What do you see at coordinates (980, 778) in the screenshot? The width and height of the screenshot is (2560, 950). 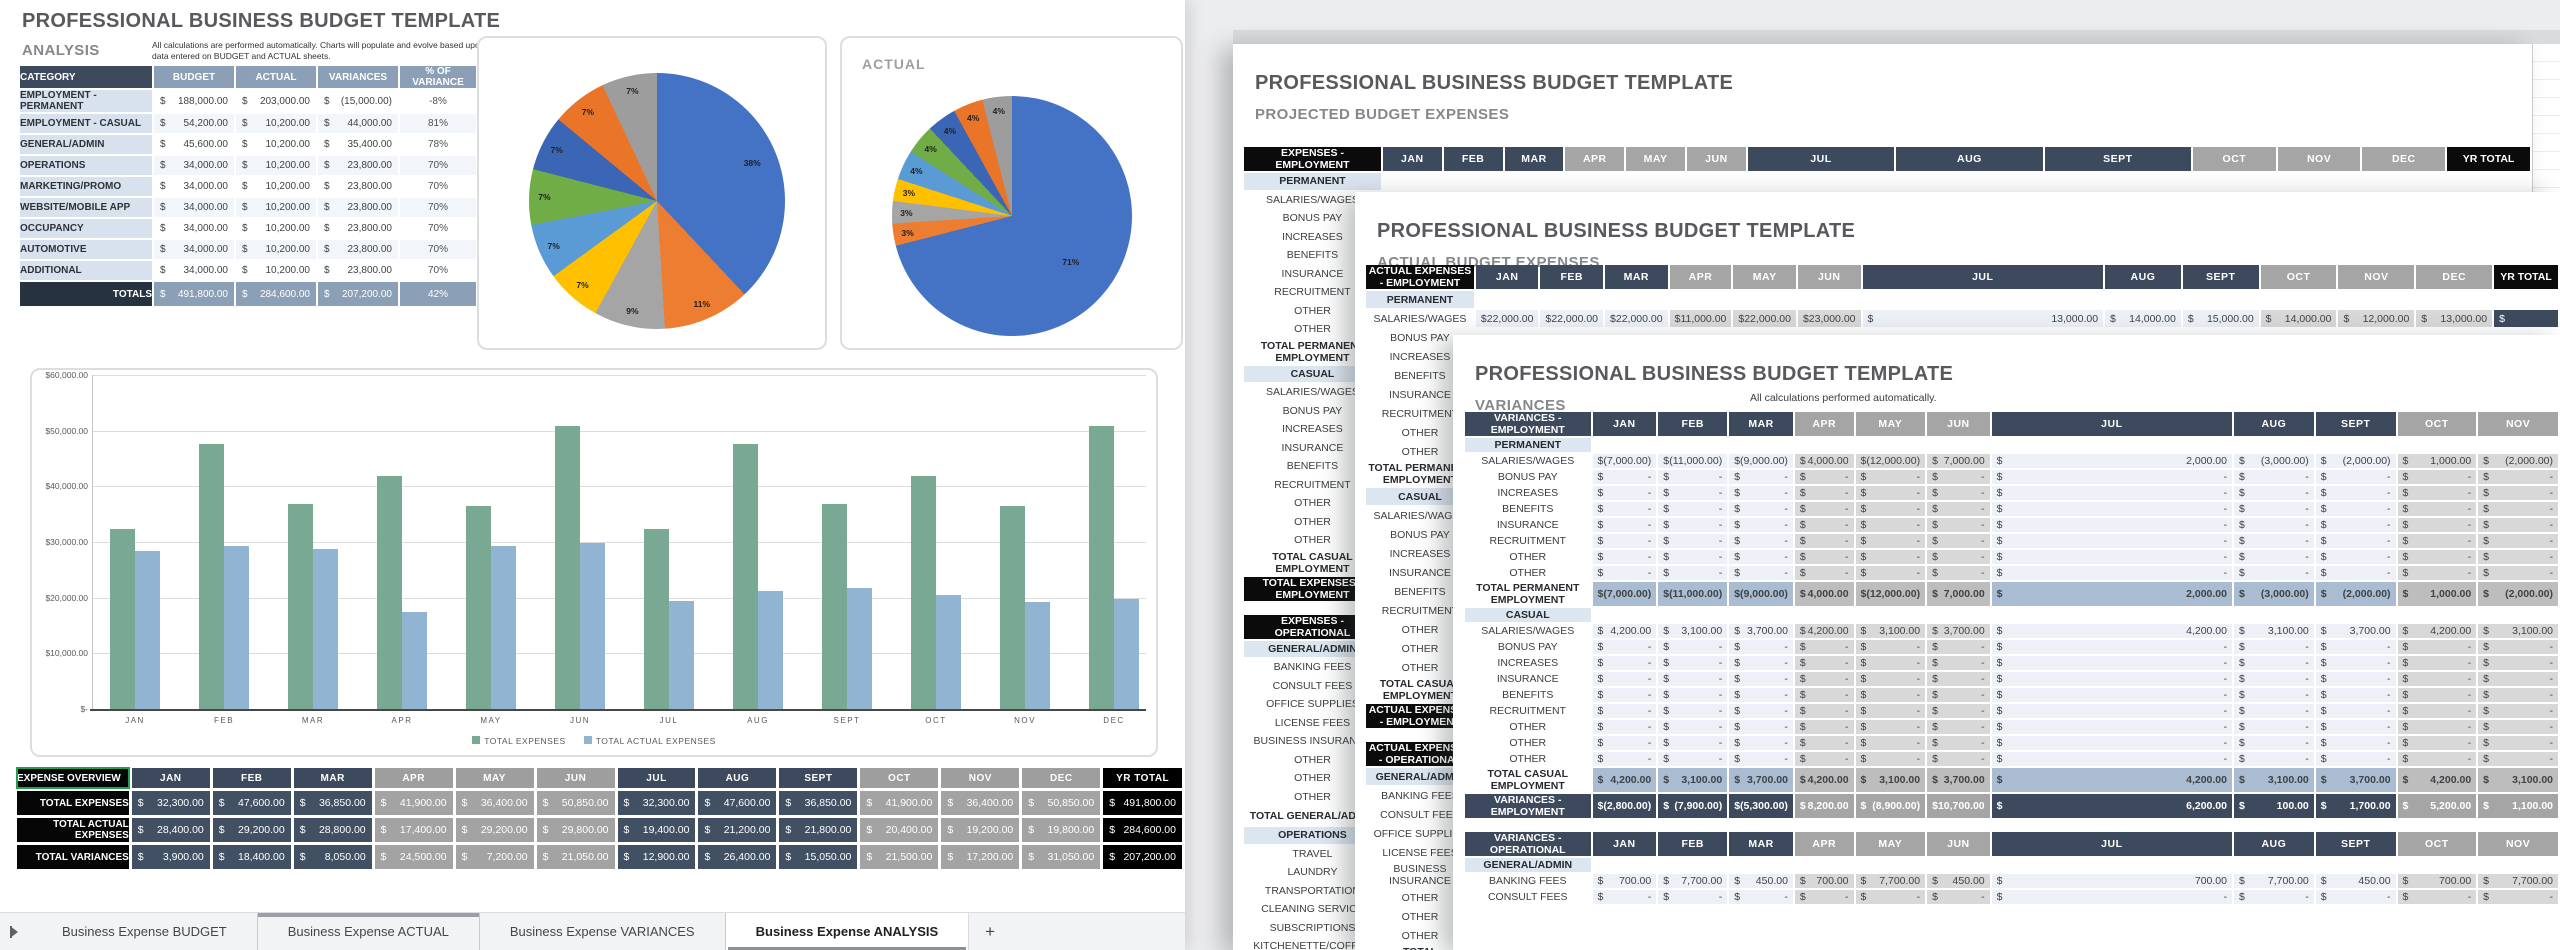 I see `overview-month-header: NOV` at bounding box center [980, 778].